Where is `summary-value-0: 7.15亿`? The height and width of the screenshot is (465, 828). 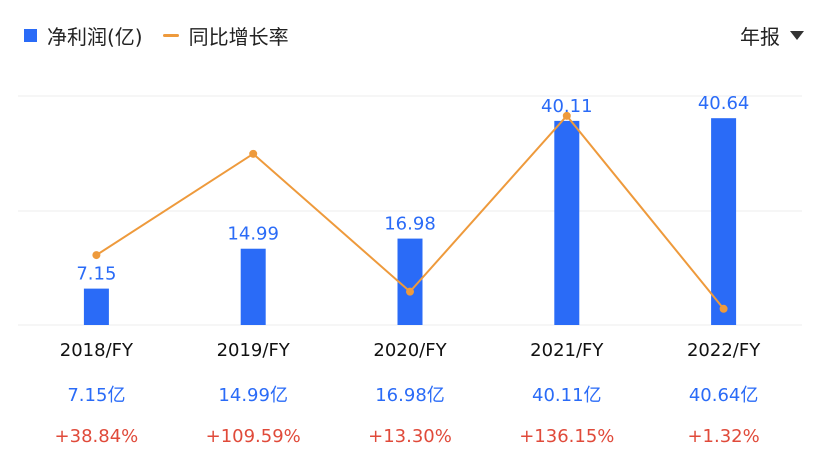
summary-value-0: 7.15亿 is located at coordinates (96, 395).